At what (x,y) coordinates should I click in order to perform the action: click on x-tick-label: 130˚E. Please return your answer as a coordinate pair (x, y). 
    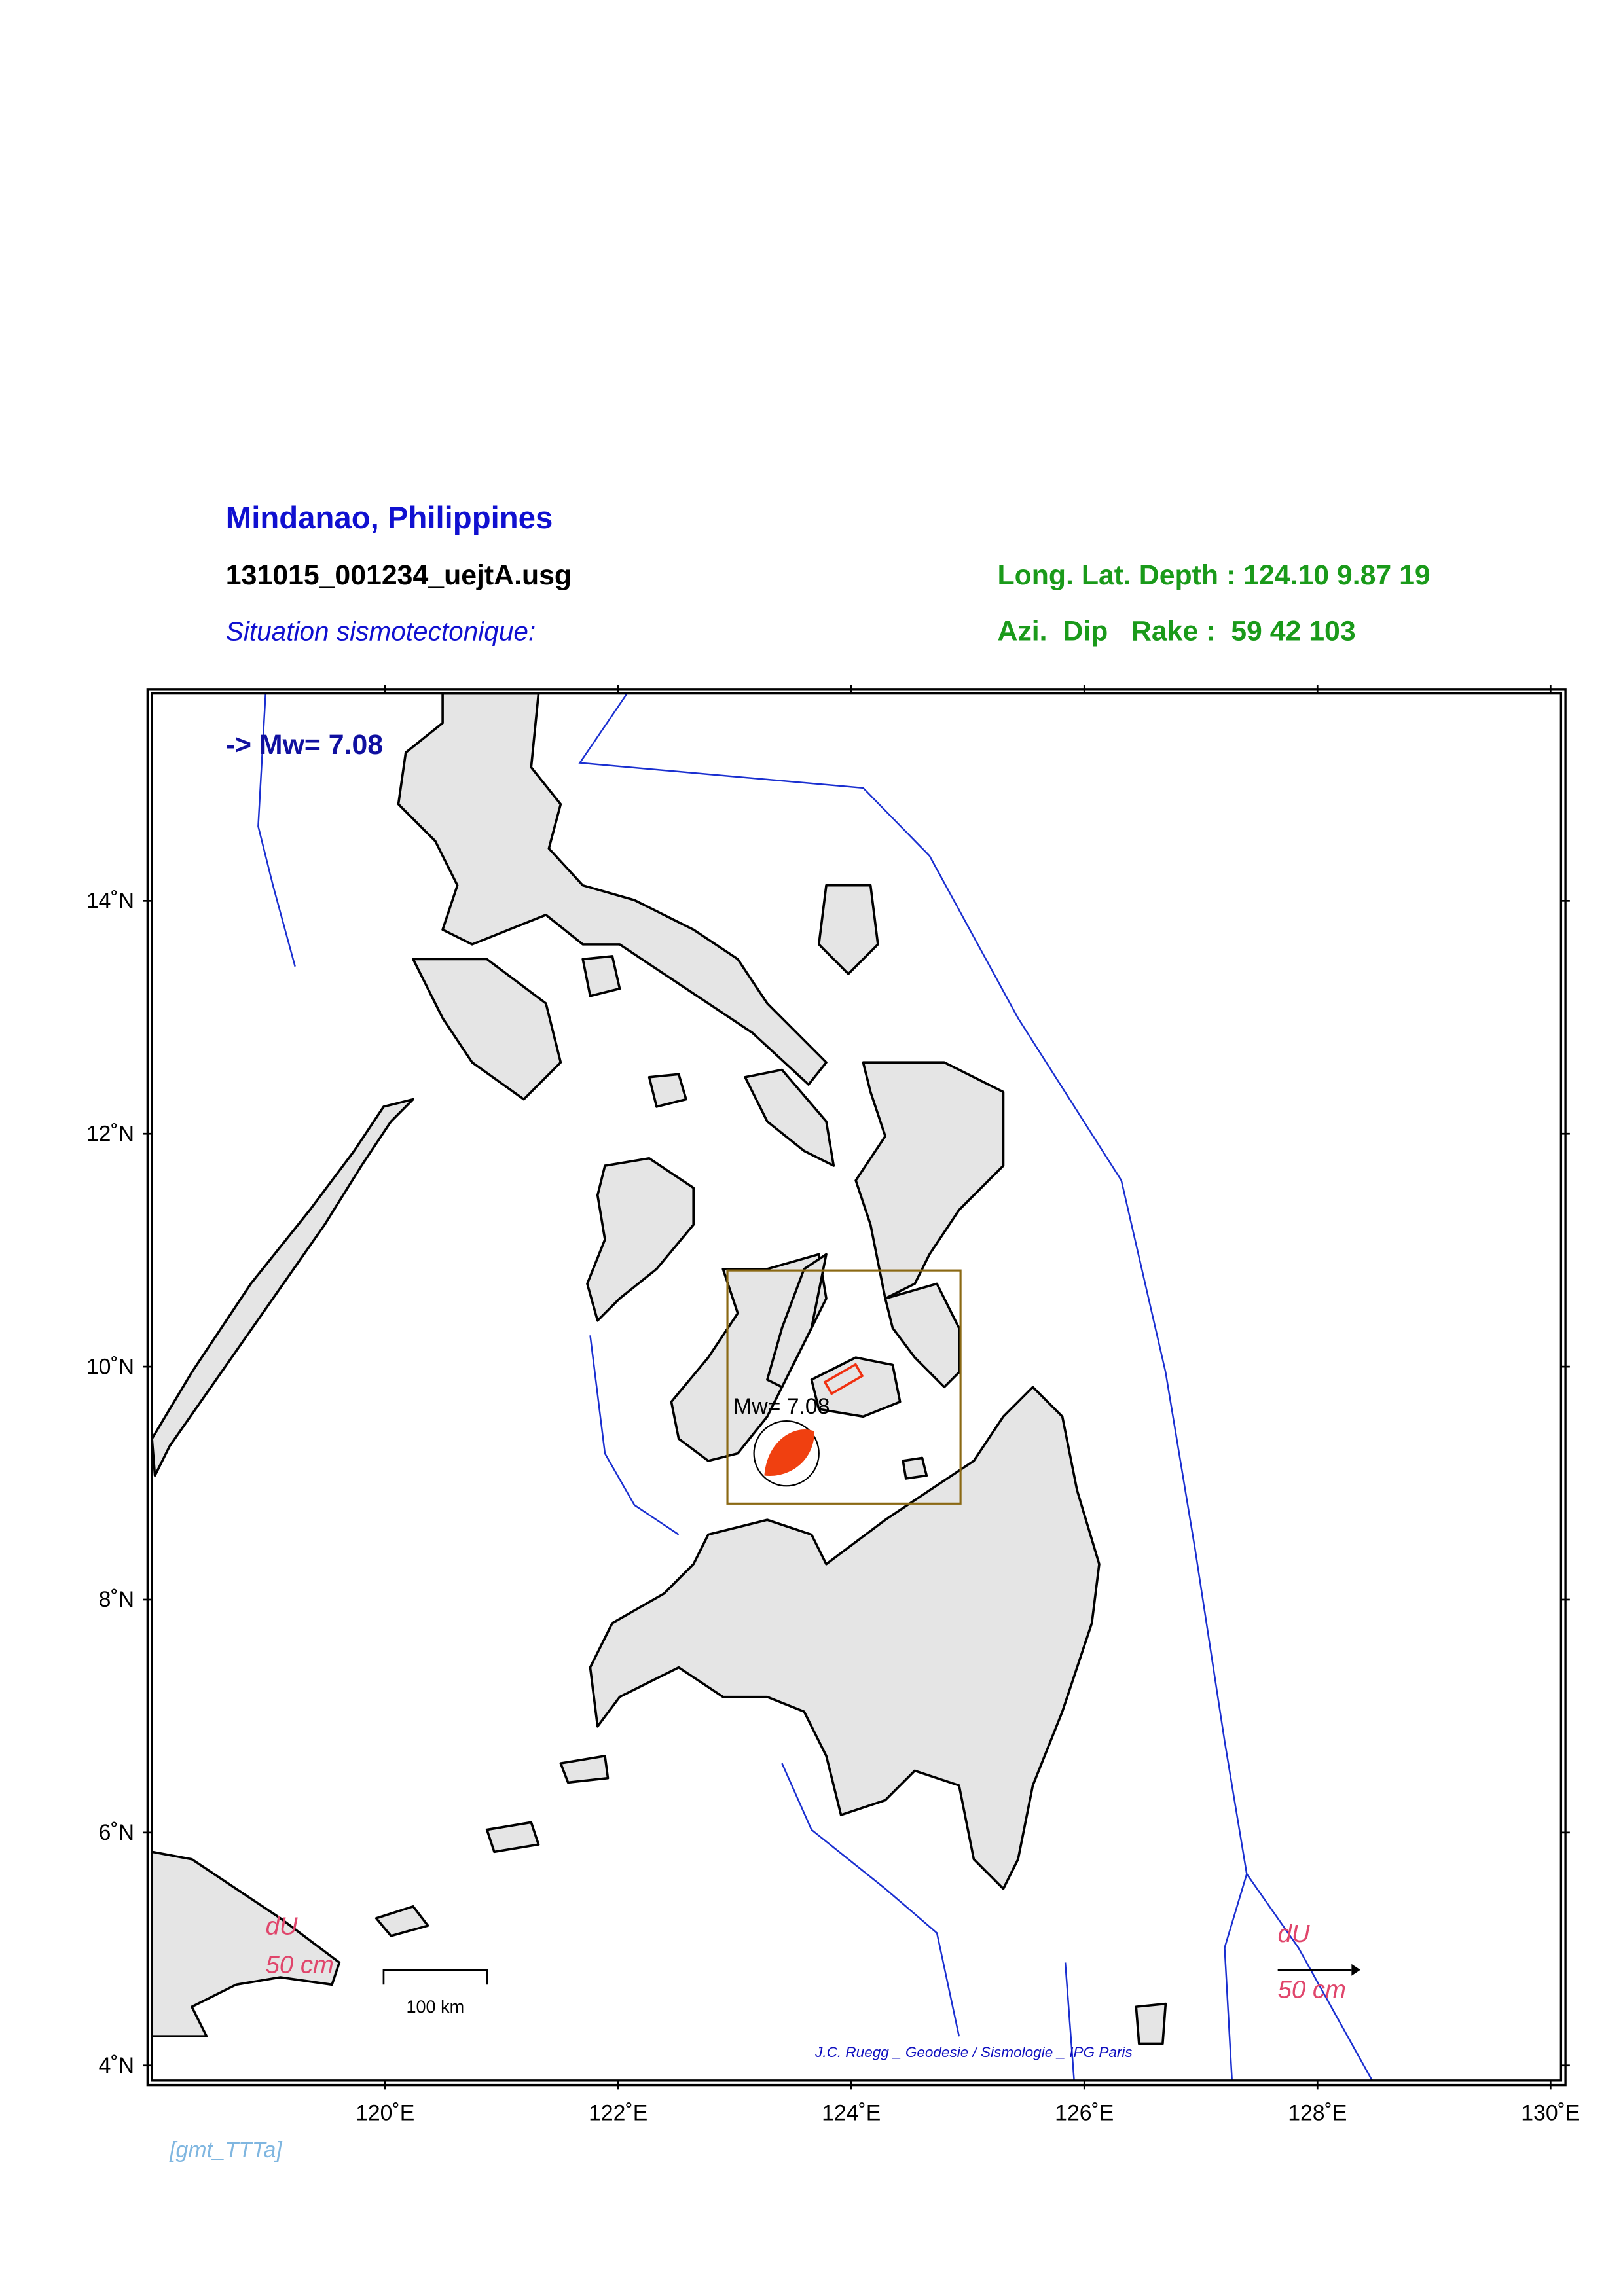
    Looking at the image, I should click on (1550, 2113).